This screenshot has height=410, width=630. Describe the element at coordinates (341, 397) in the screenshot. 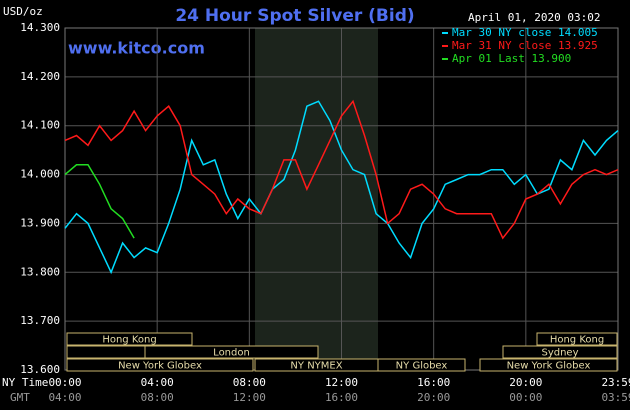

I see `x2-tick-label: 16:00` at that location.